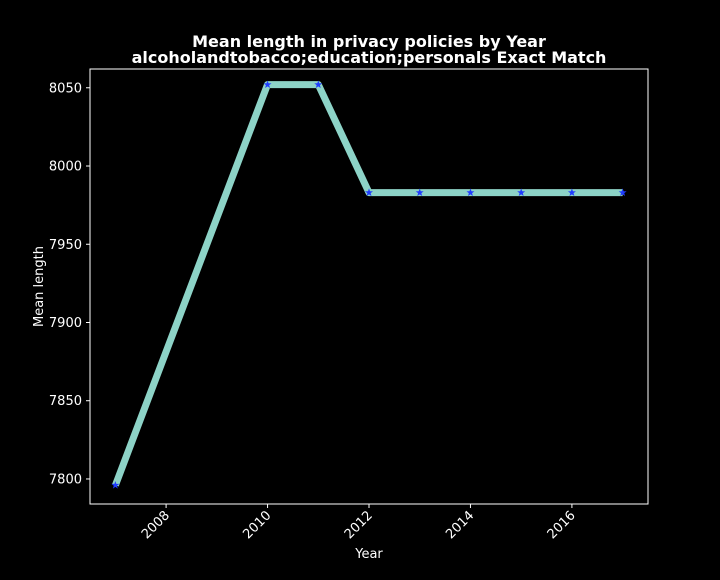 The image size is (720, 580). What do you see at coordinates (65, 167) in the screenshot?
I see `y-tick-label: 8000` at bounding box center [65, 167].